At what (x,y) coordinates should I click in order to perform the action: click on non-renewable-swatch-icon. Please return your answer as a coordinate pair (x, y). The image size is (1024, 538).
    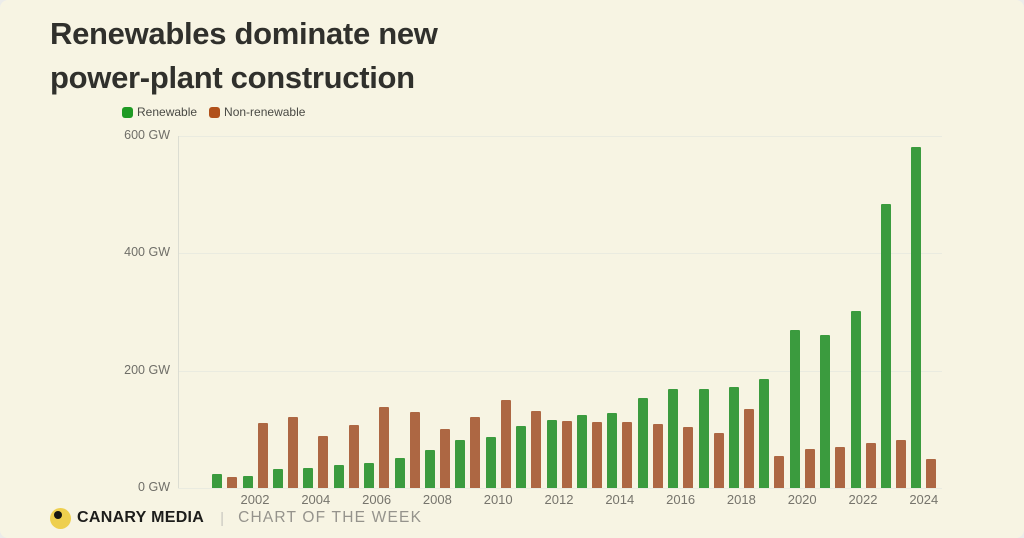
    Looking at the image, I should click on (215, 112).